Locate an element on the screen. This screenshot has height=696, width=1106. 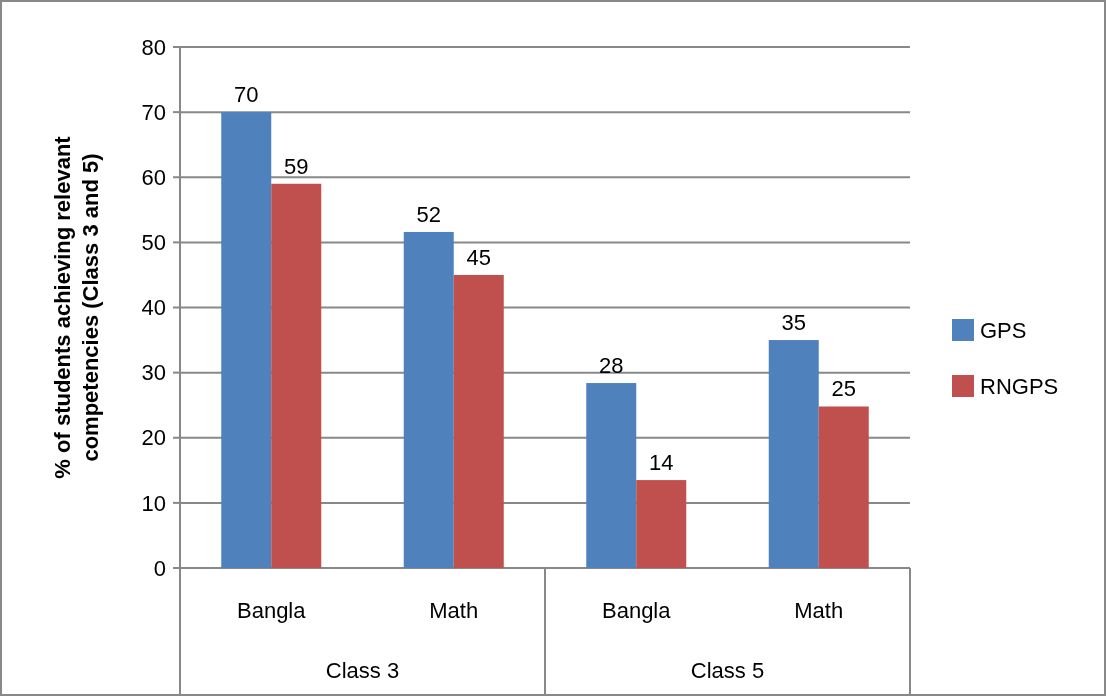
y-tick-label: 20 is located at coordinates (153, 438).